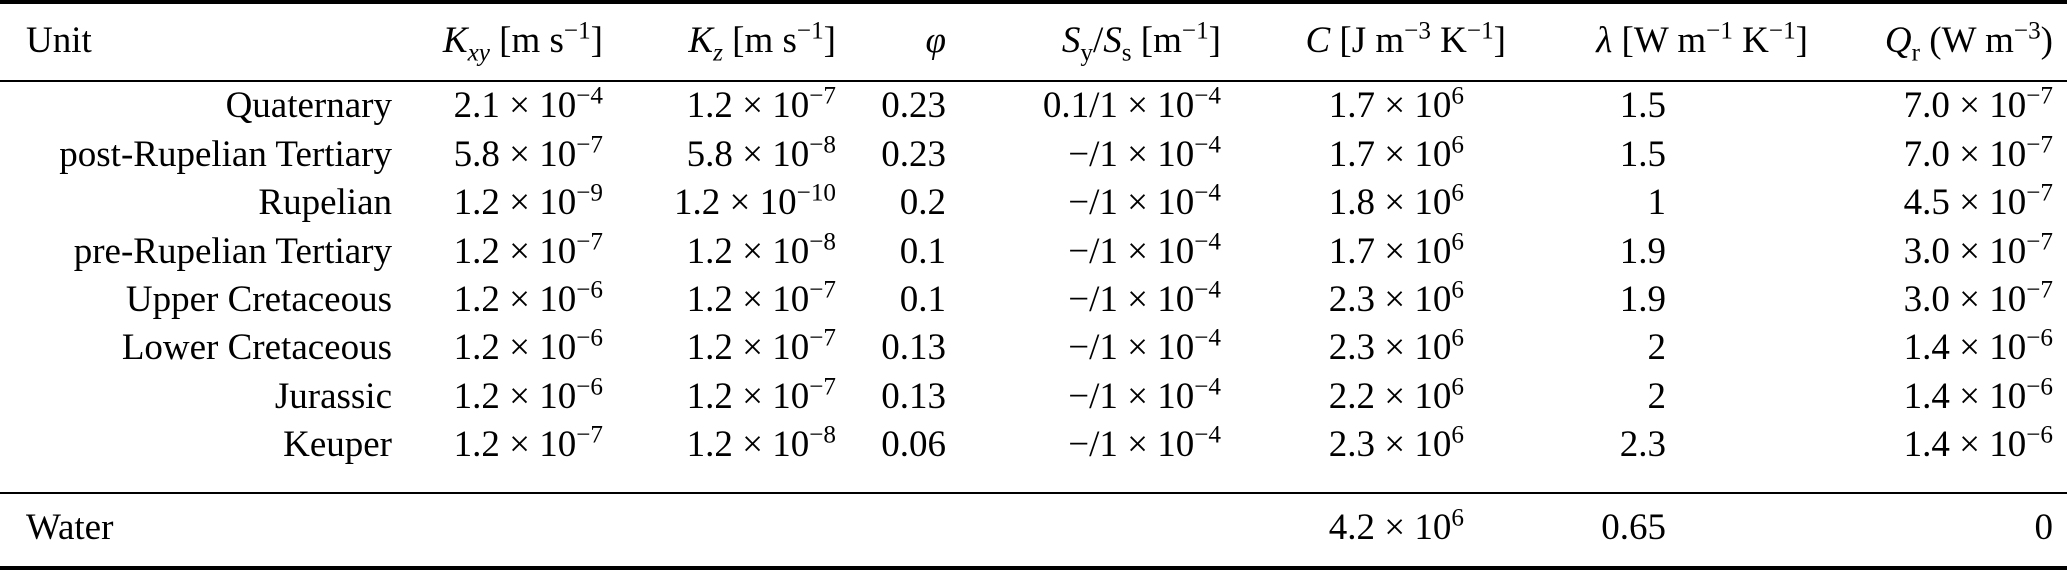 This screenshot has width=2067, height=570. Describe the element at coordinates (200, 529) in the screenshot. I see `cell-unit: Water` at that location.